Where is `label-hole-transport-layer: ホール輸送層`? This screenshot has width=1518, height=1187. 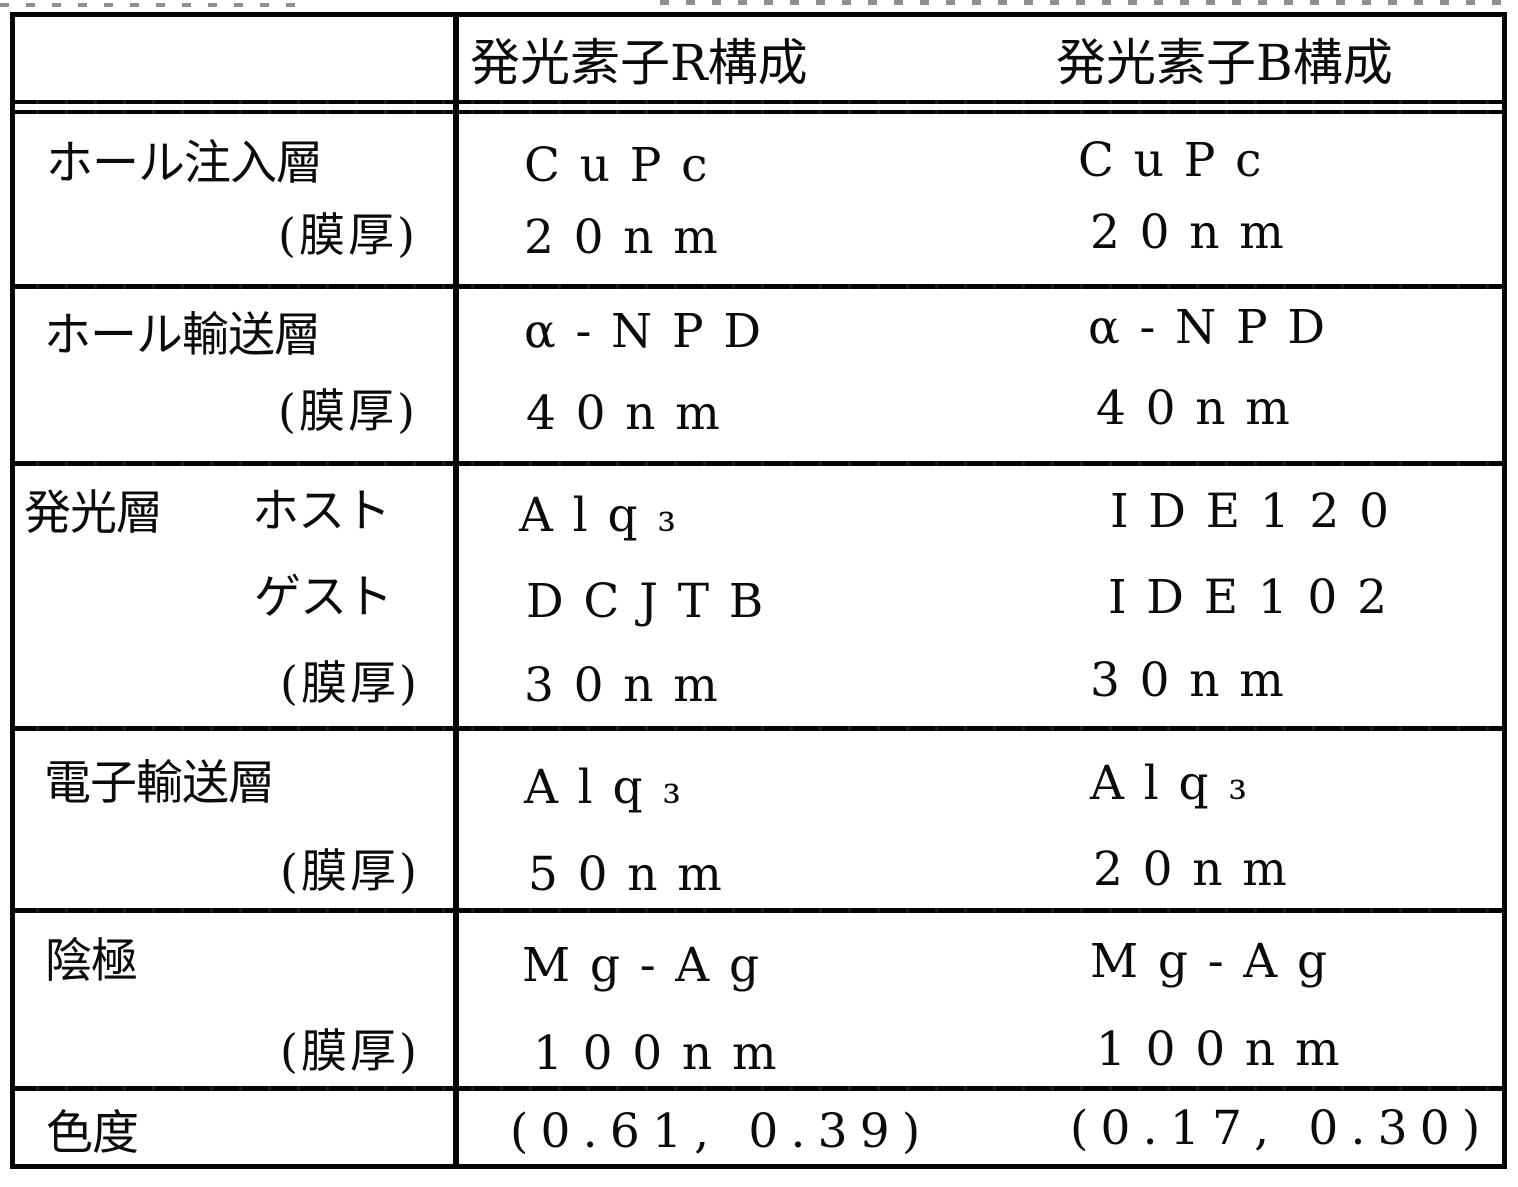 label-hole-transport-layer: ホール輸送層 is located at coordinates (182, 335).